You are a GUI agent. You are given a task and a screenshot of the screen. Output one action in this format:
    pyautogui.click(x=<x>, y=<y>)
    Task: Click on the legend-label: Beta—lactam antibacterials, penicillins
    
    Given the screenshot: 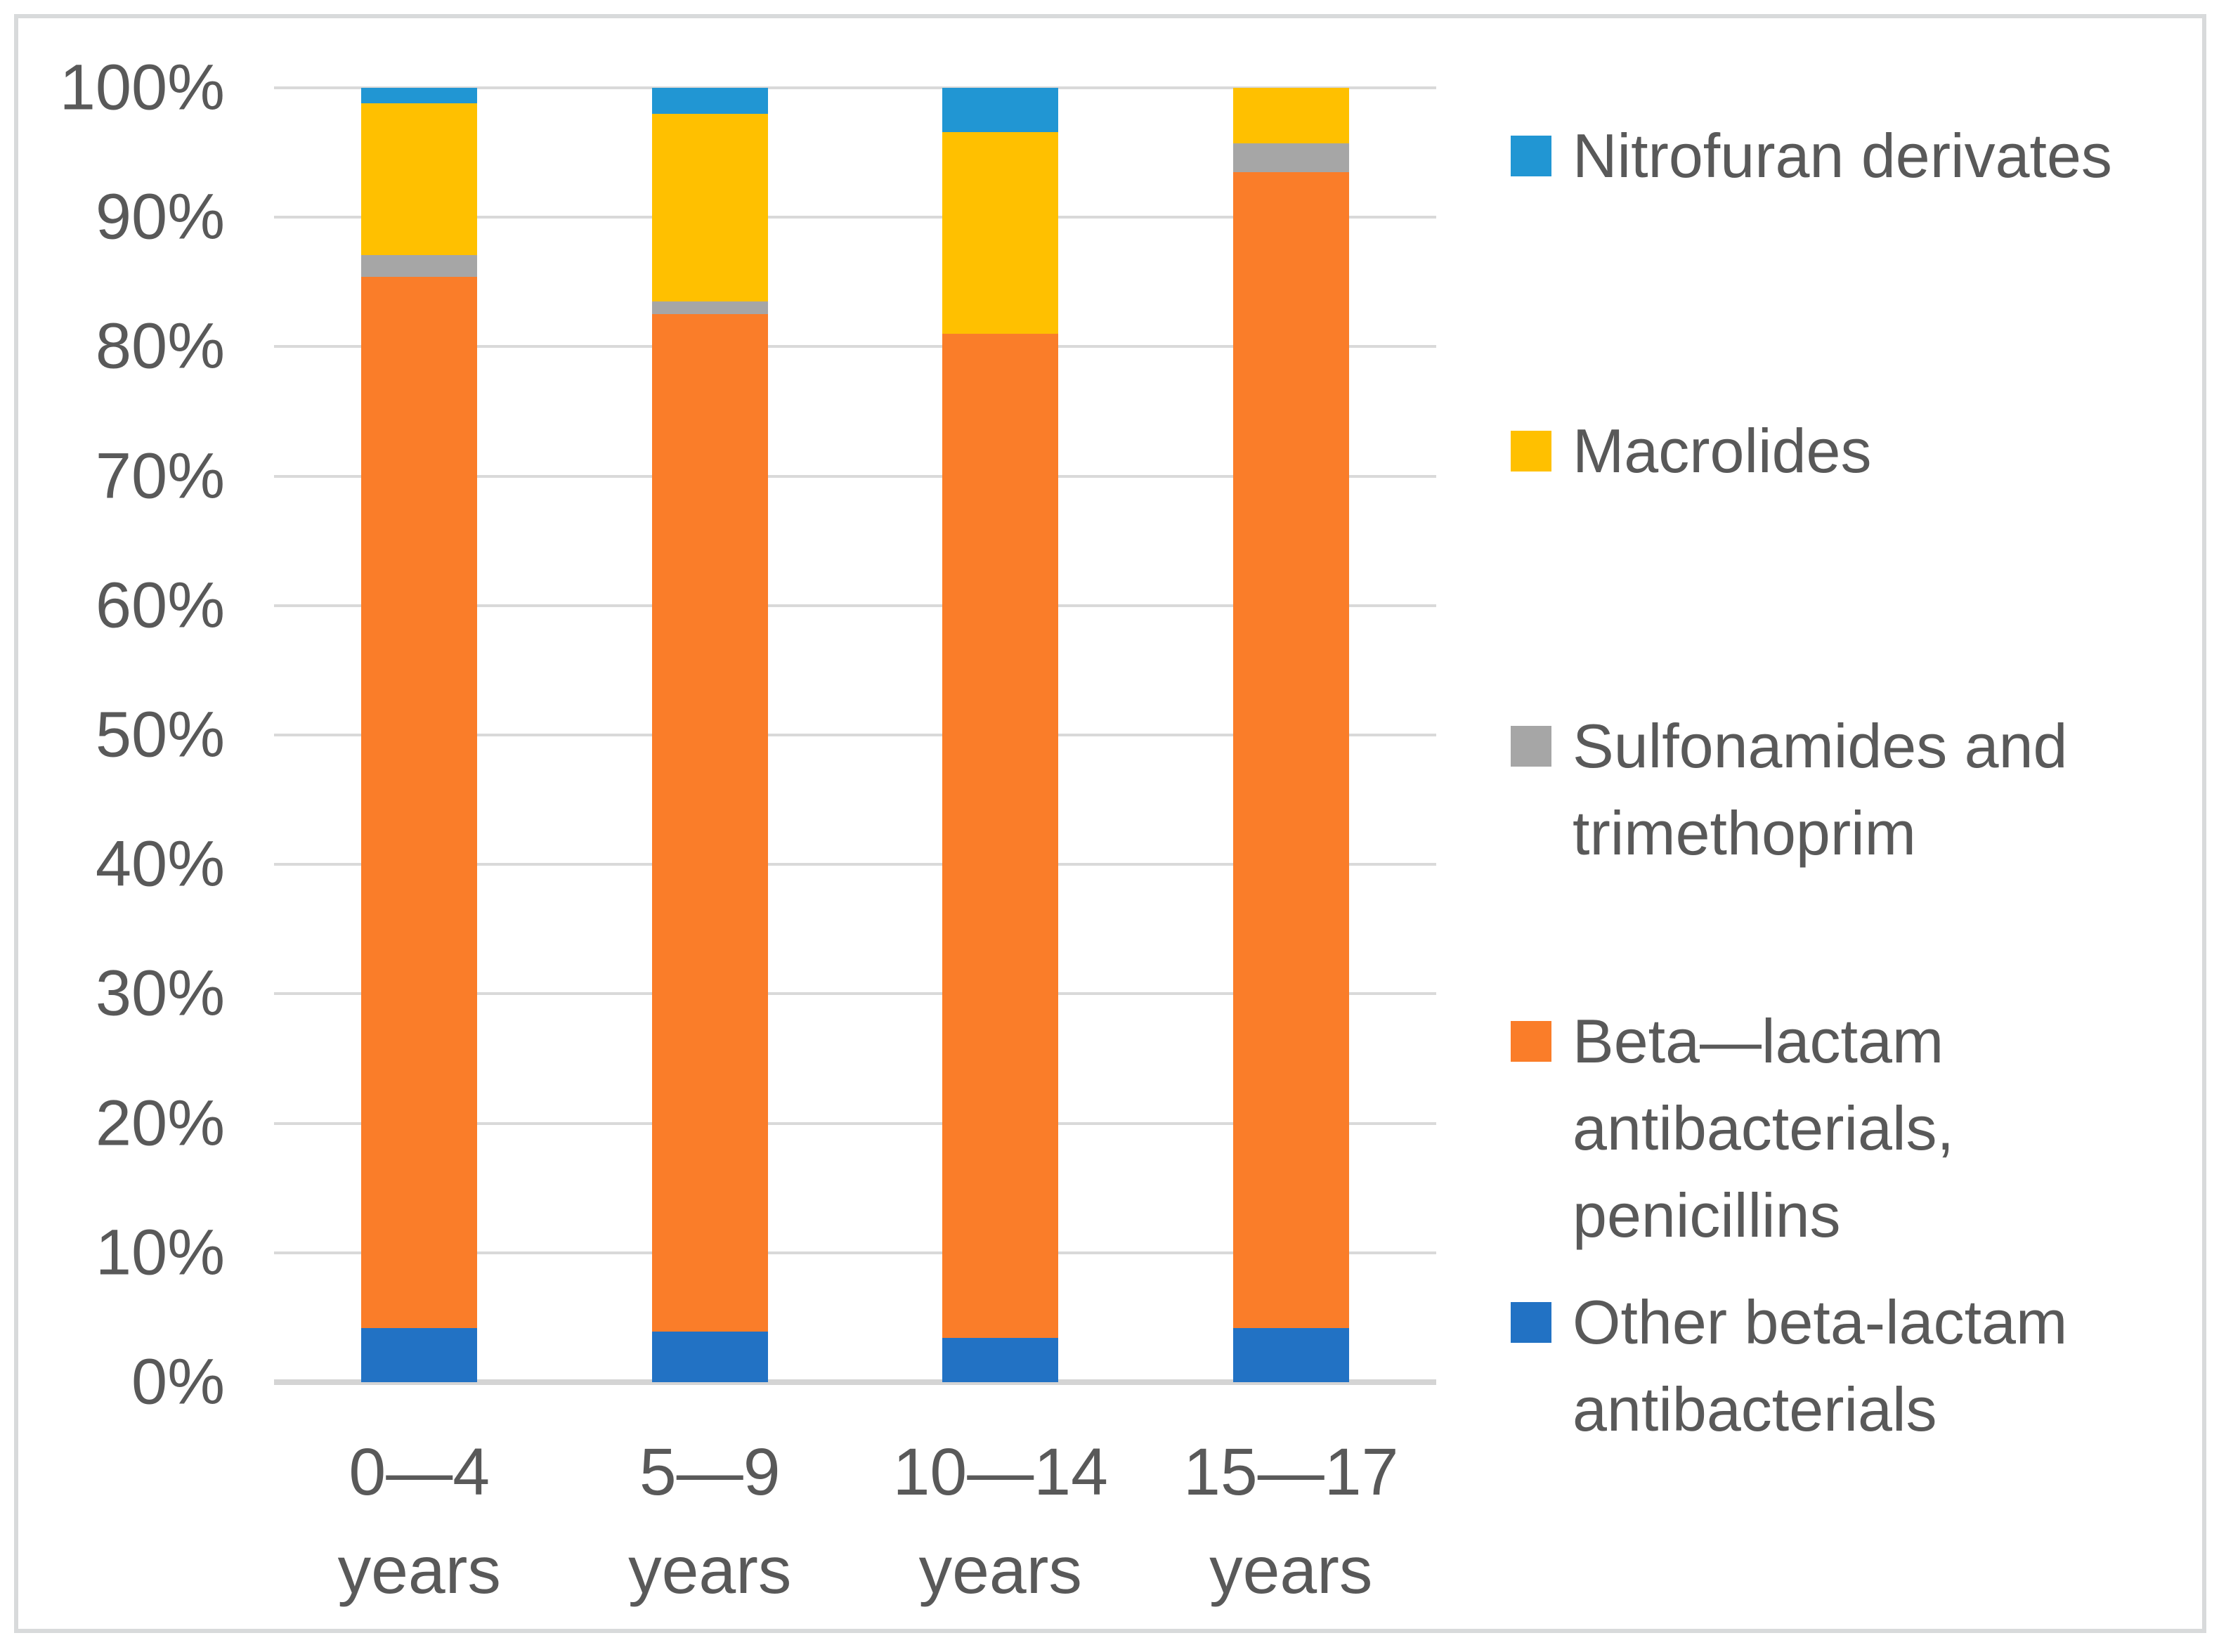 What is the action you would take?
    pyautogui.click(x=1763, y=1128)
    